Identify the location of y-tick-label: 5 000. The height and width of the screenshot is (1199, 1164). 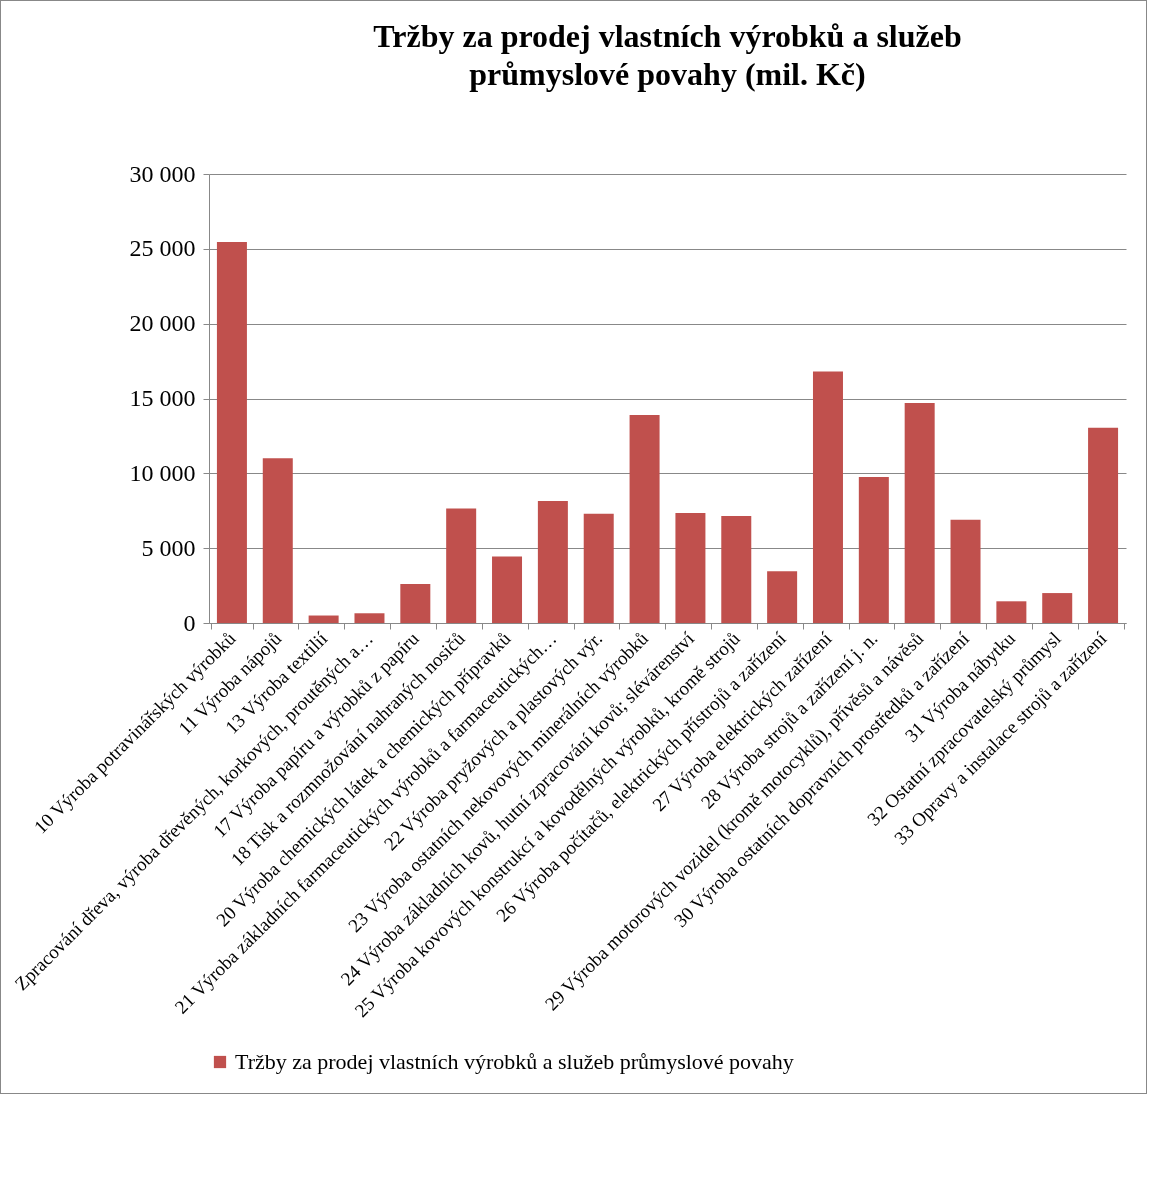
(168, 547).